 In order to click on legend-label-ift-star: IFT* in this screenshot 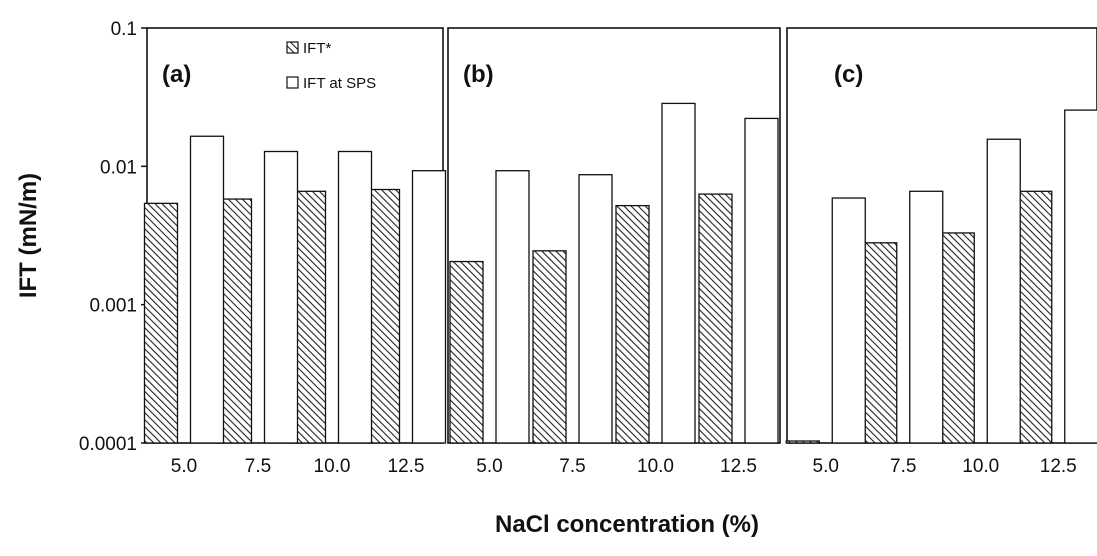, I will do `click(317, 48)`.